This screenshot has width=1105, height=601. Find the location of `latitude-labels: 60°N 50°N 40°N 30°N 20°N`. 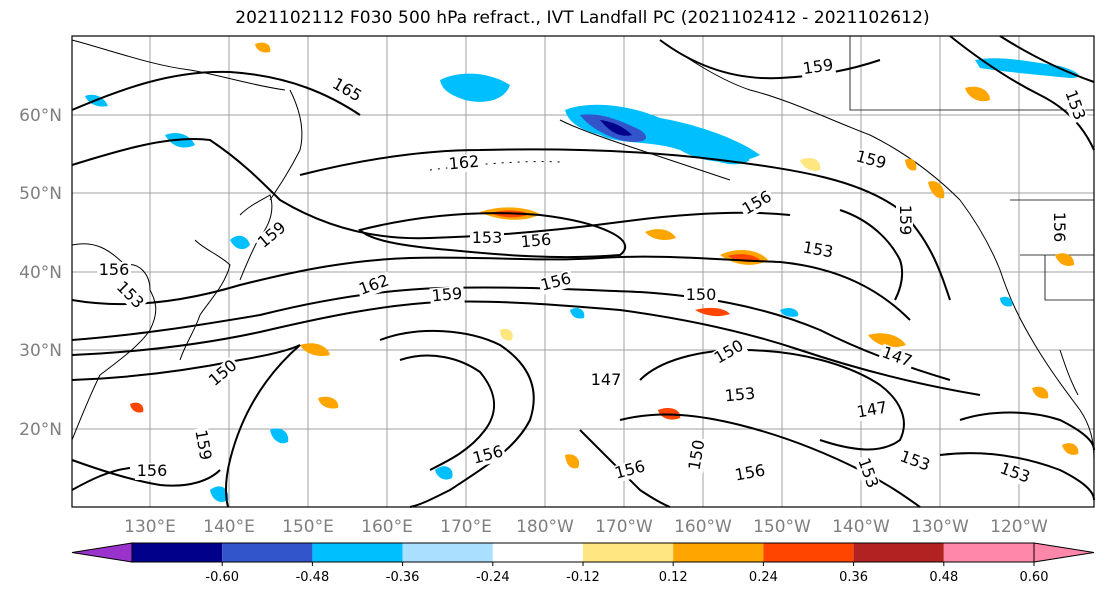

latitude-labels: 60°N 50°N 40°N 30°N 20°N is located at coordinates (40, 273).